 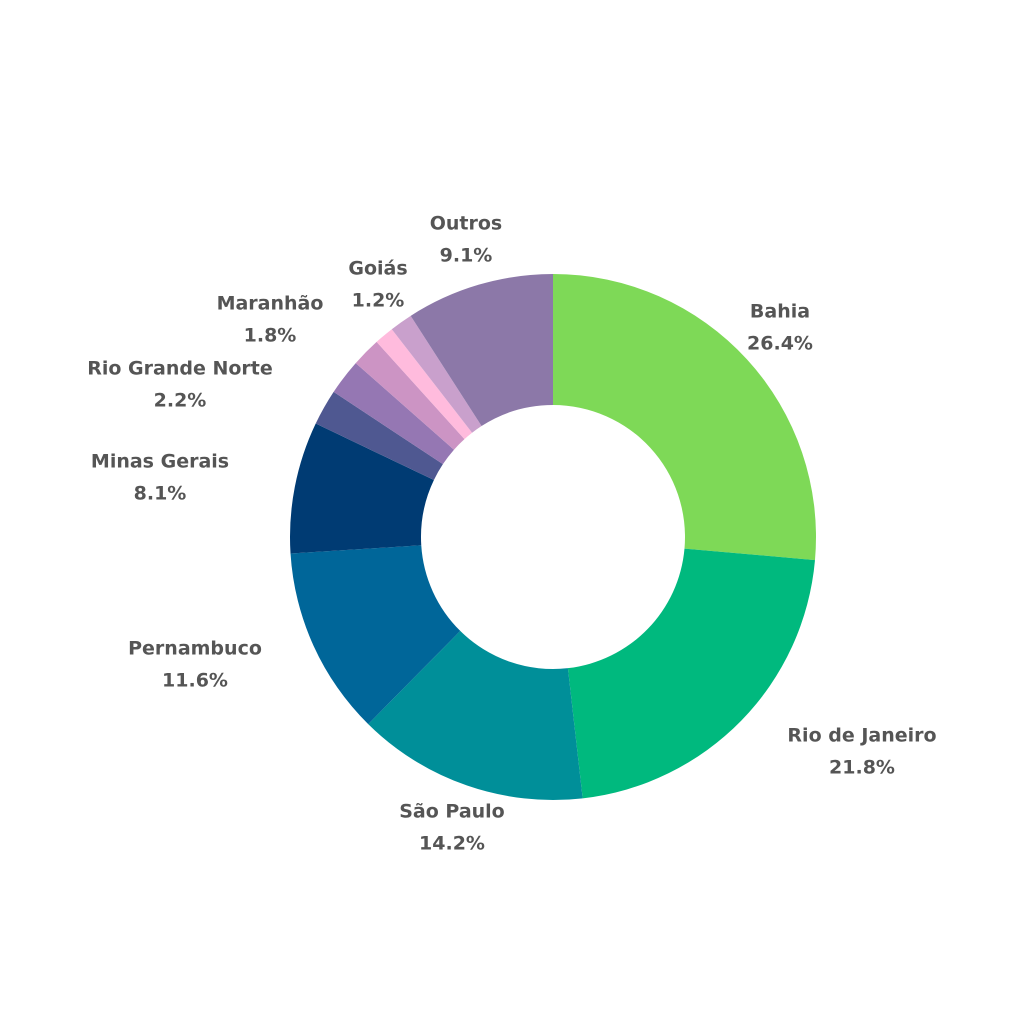 What do you see at coordinates (160, 462) in the screenshot?
I see `slice-label: Minas Gerais` at bounding box center [160, 462].